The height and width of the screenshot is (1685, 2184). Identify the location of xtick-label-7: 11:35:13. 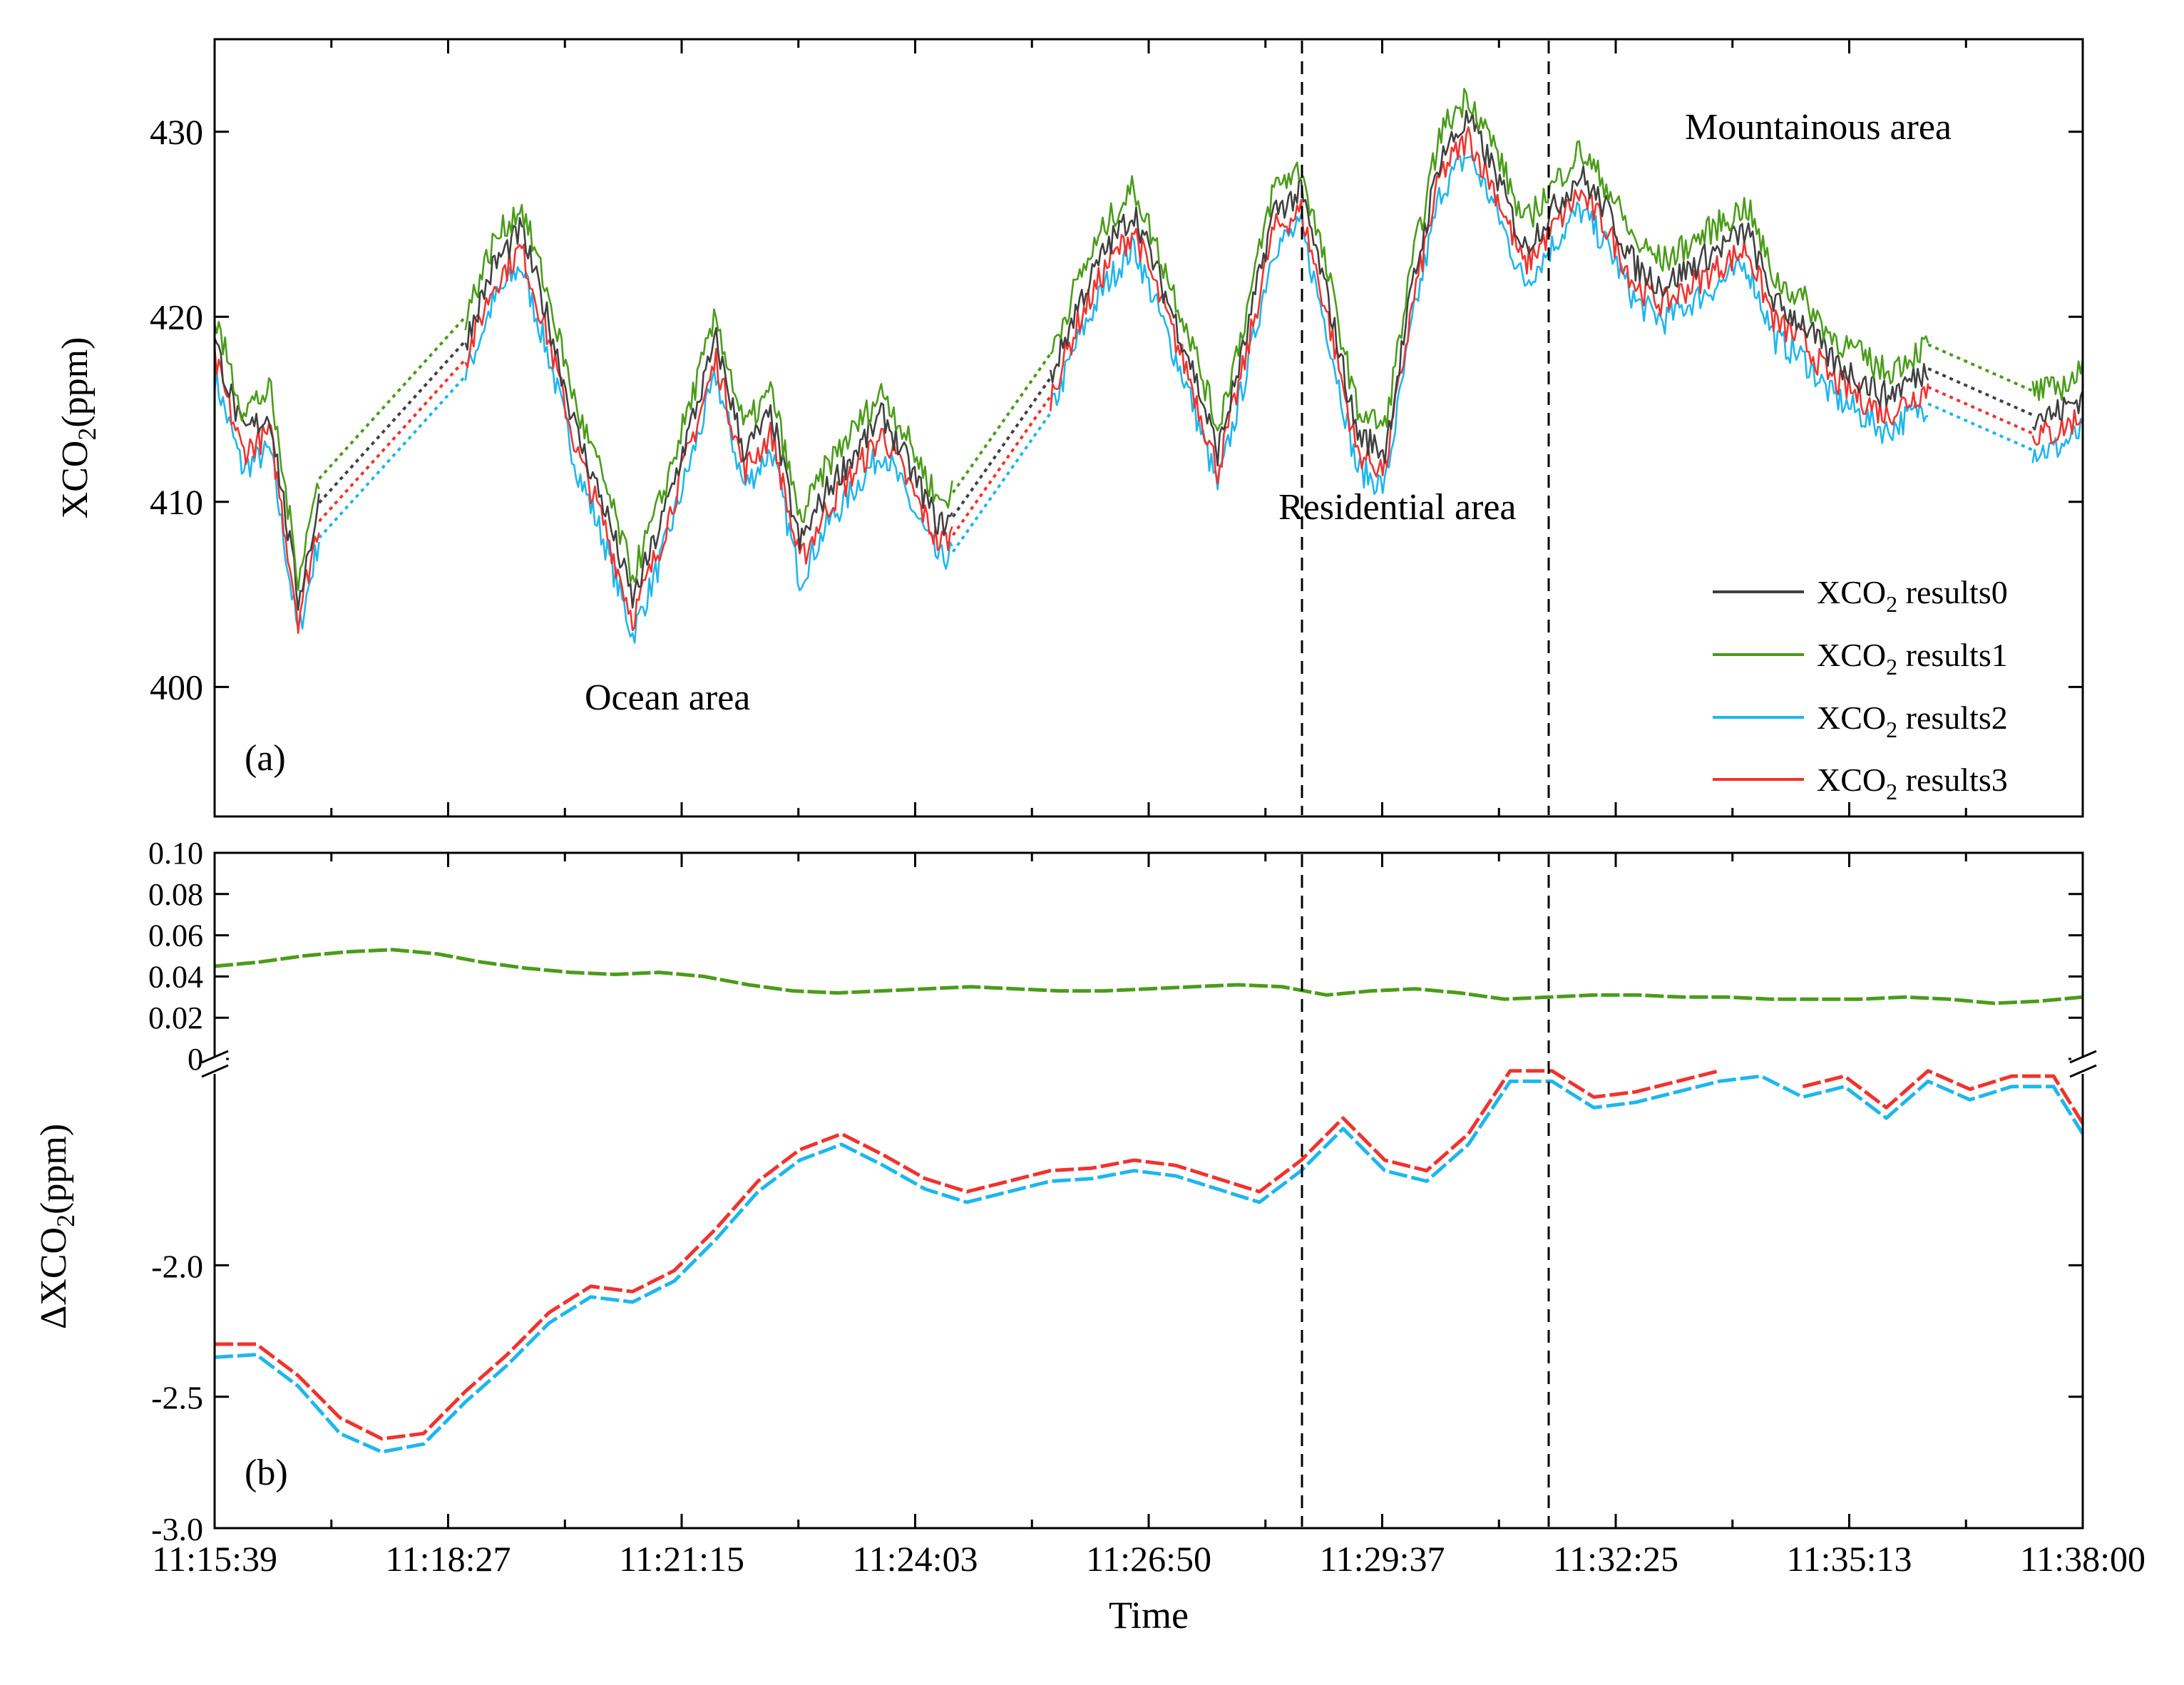
(1849, 1559).